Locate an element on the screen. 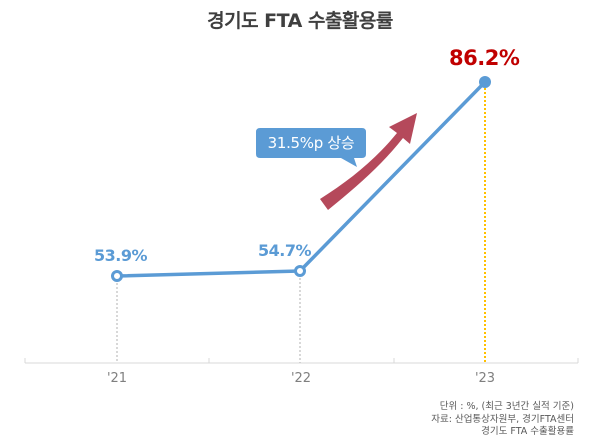 This screenshot has height=443, width=600. callout-label: 31.5%p 상승 is located at coordinates (311, 143).